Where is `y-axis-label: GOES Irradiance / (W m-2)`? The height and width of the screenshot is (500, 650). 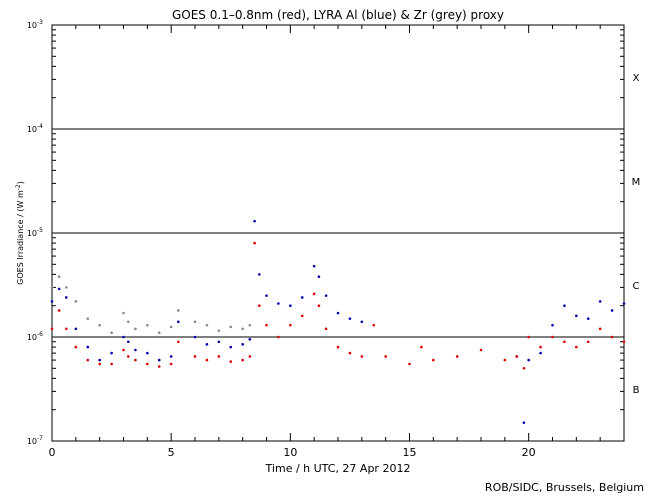 y-axis-label: GOES Irradiance / (W m-2) is located at coordinates (20, 233).